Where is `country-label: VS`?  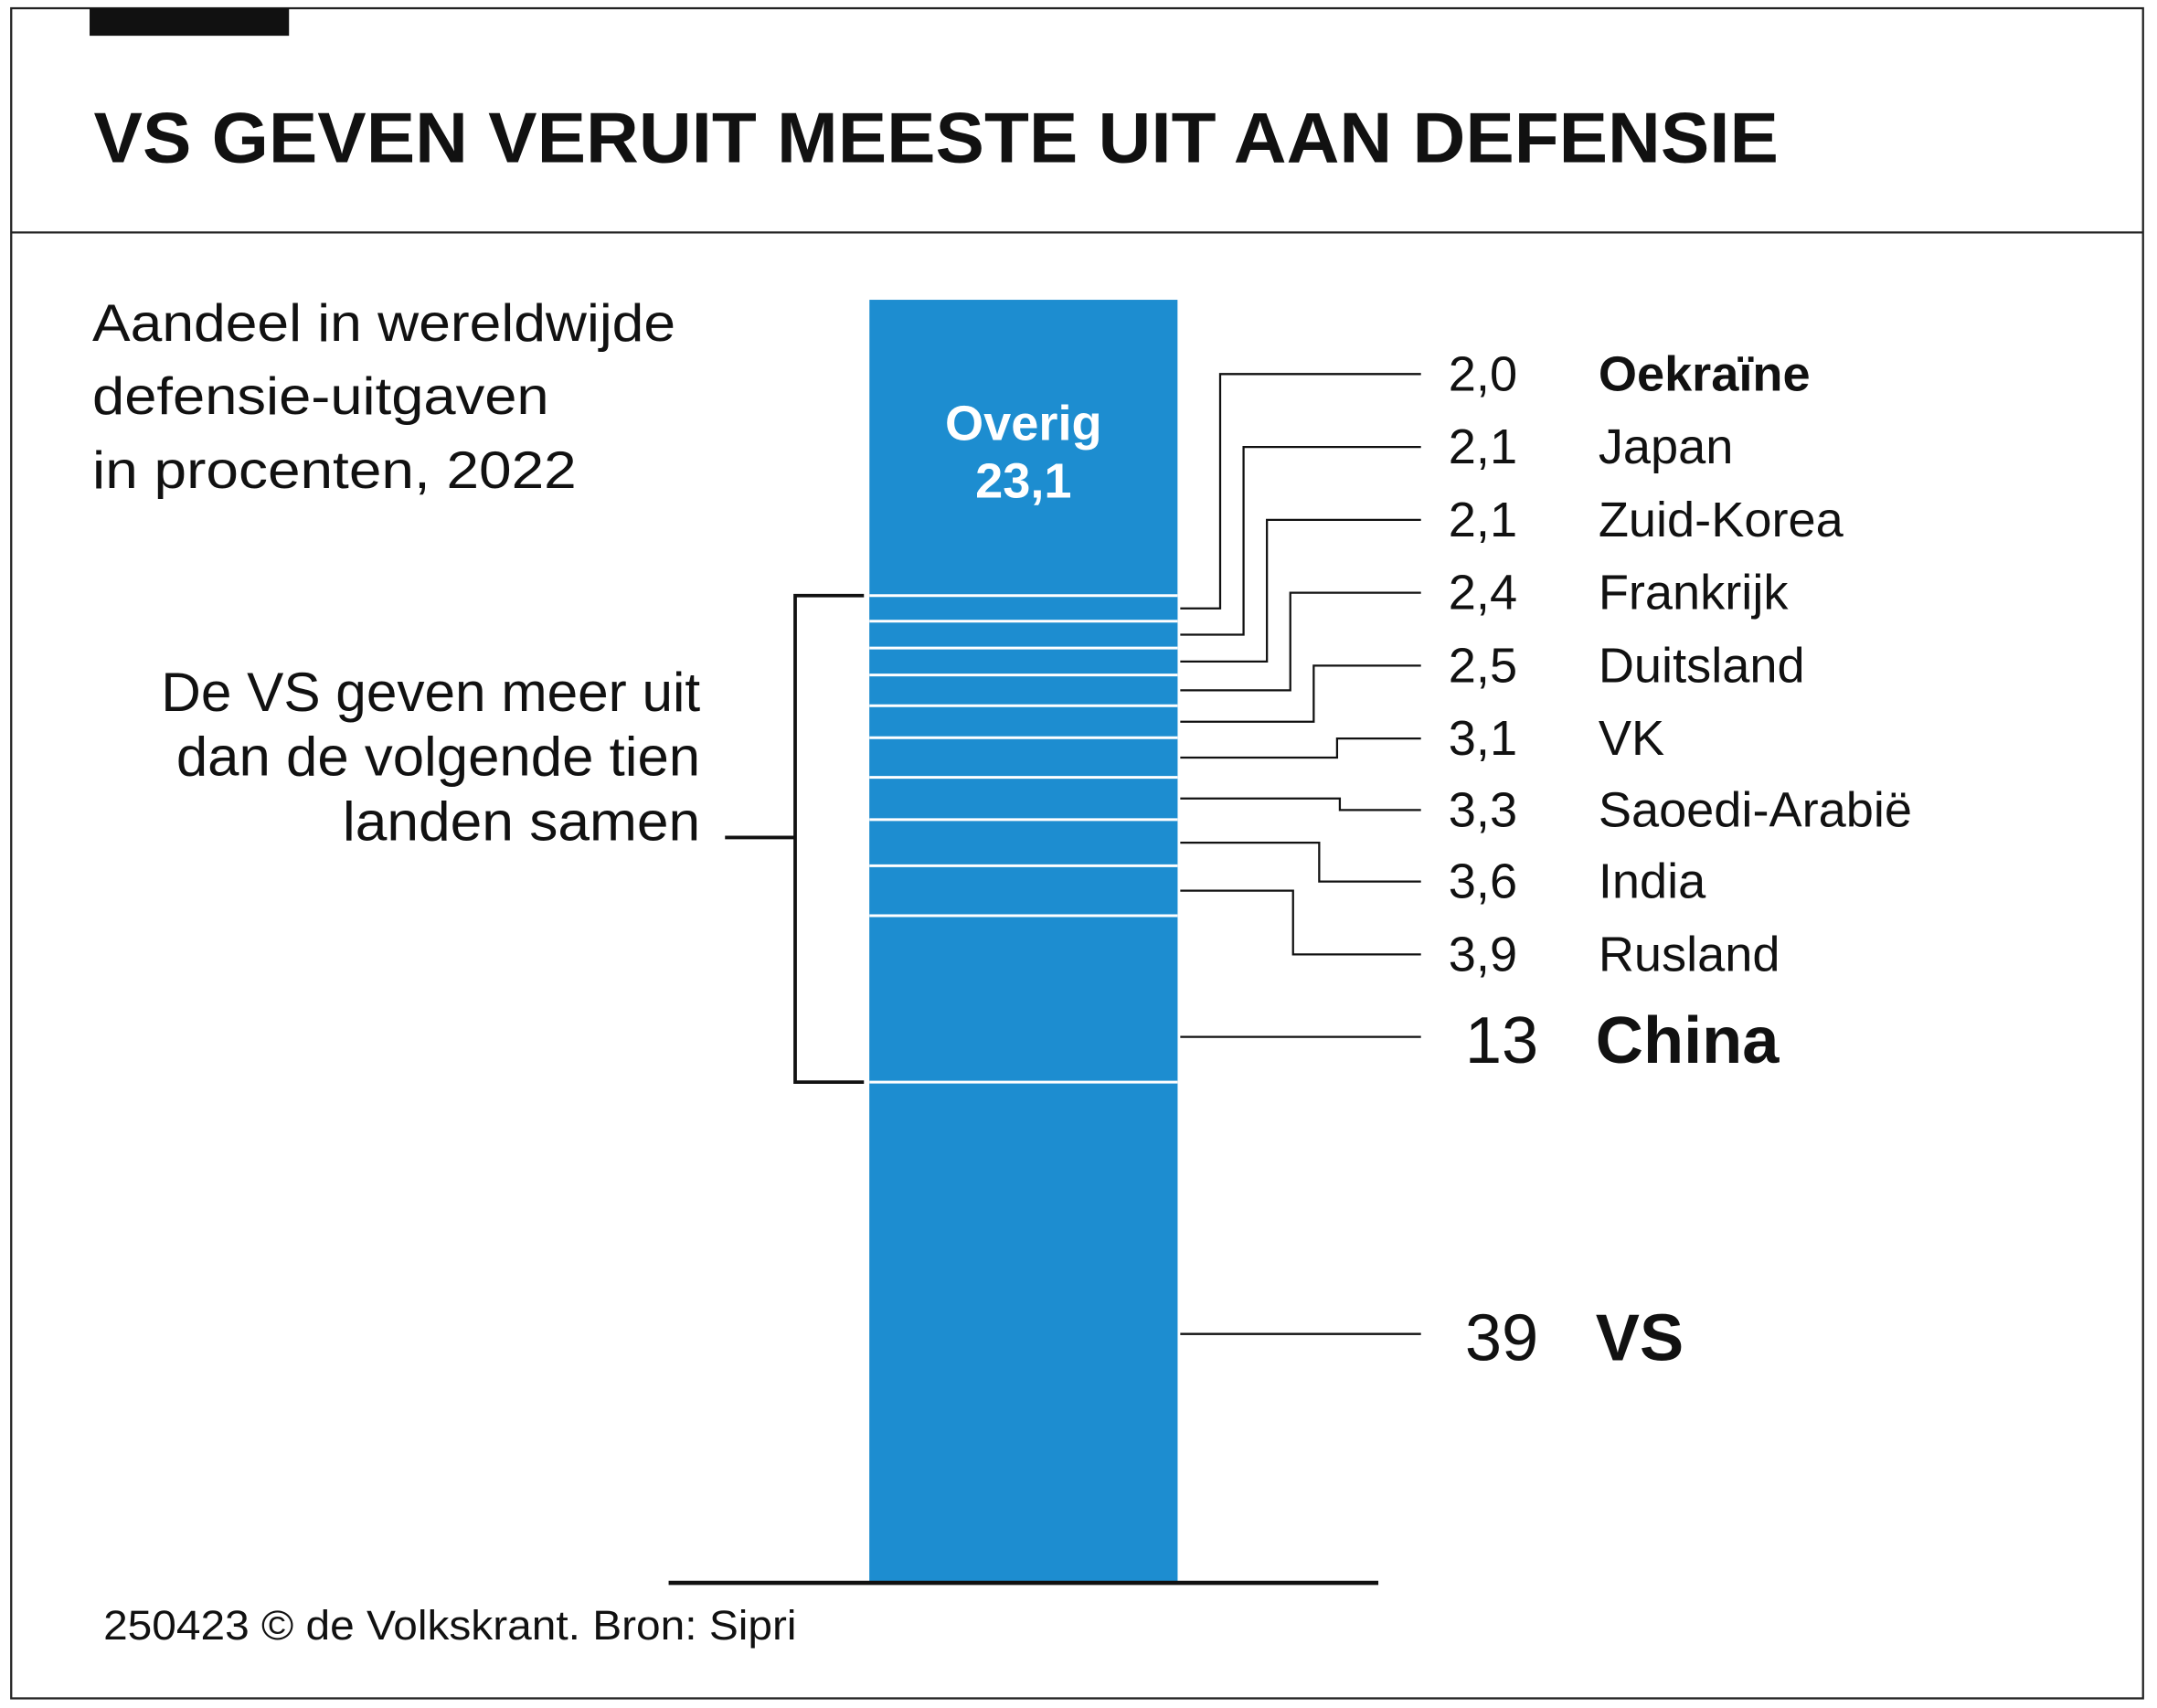
country-label: VS is located at coordinates (1640, 1337).